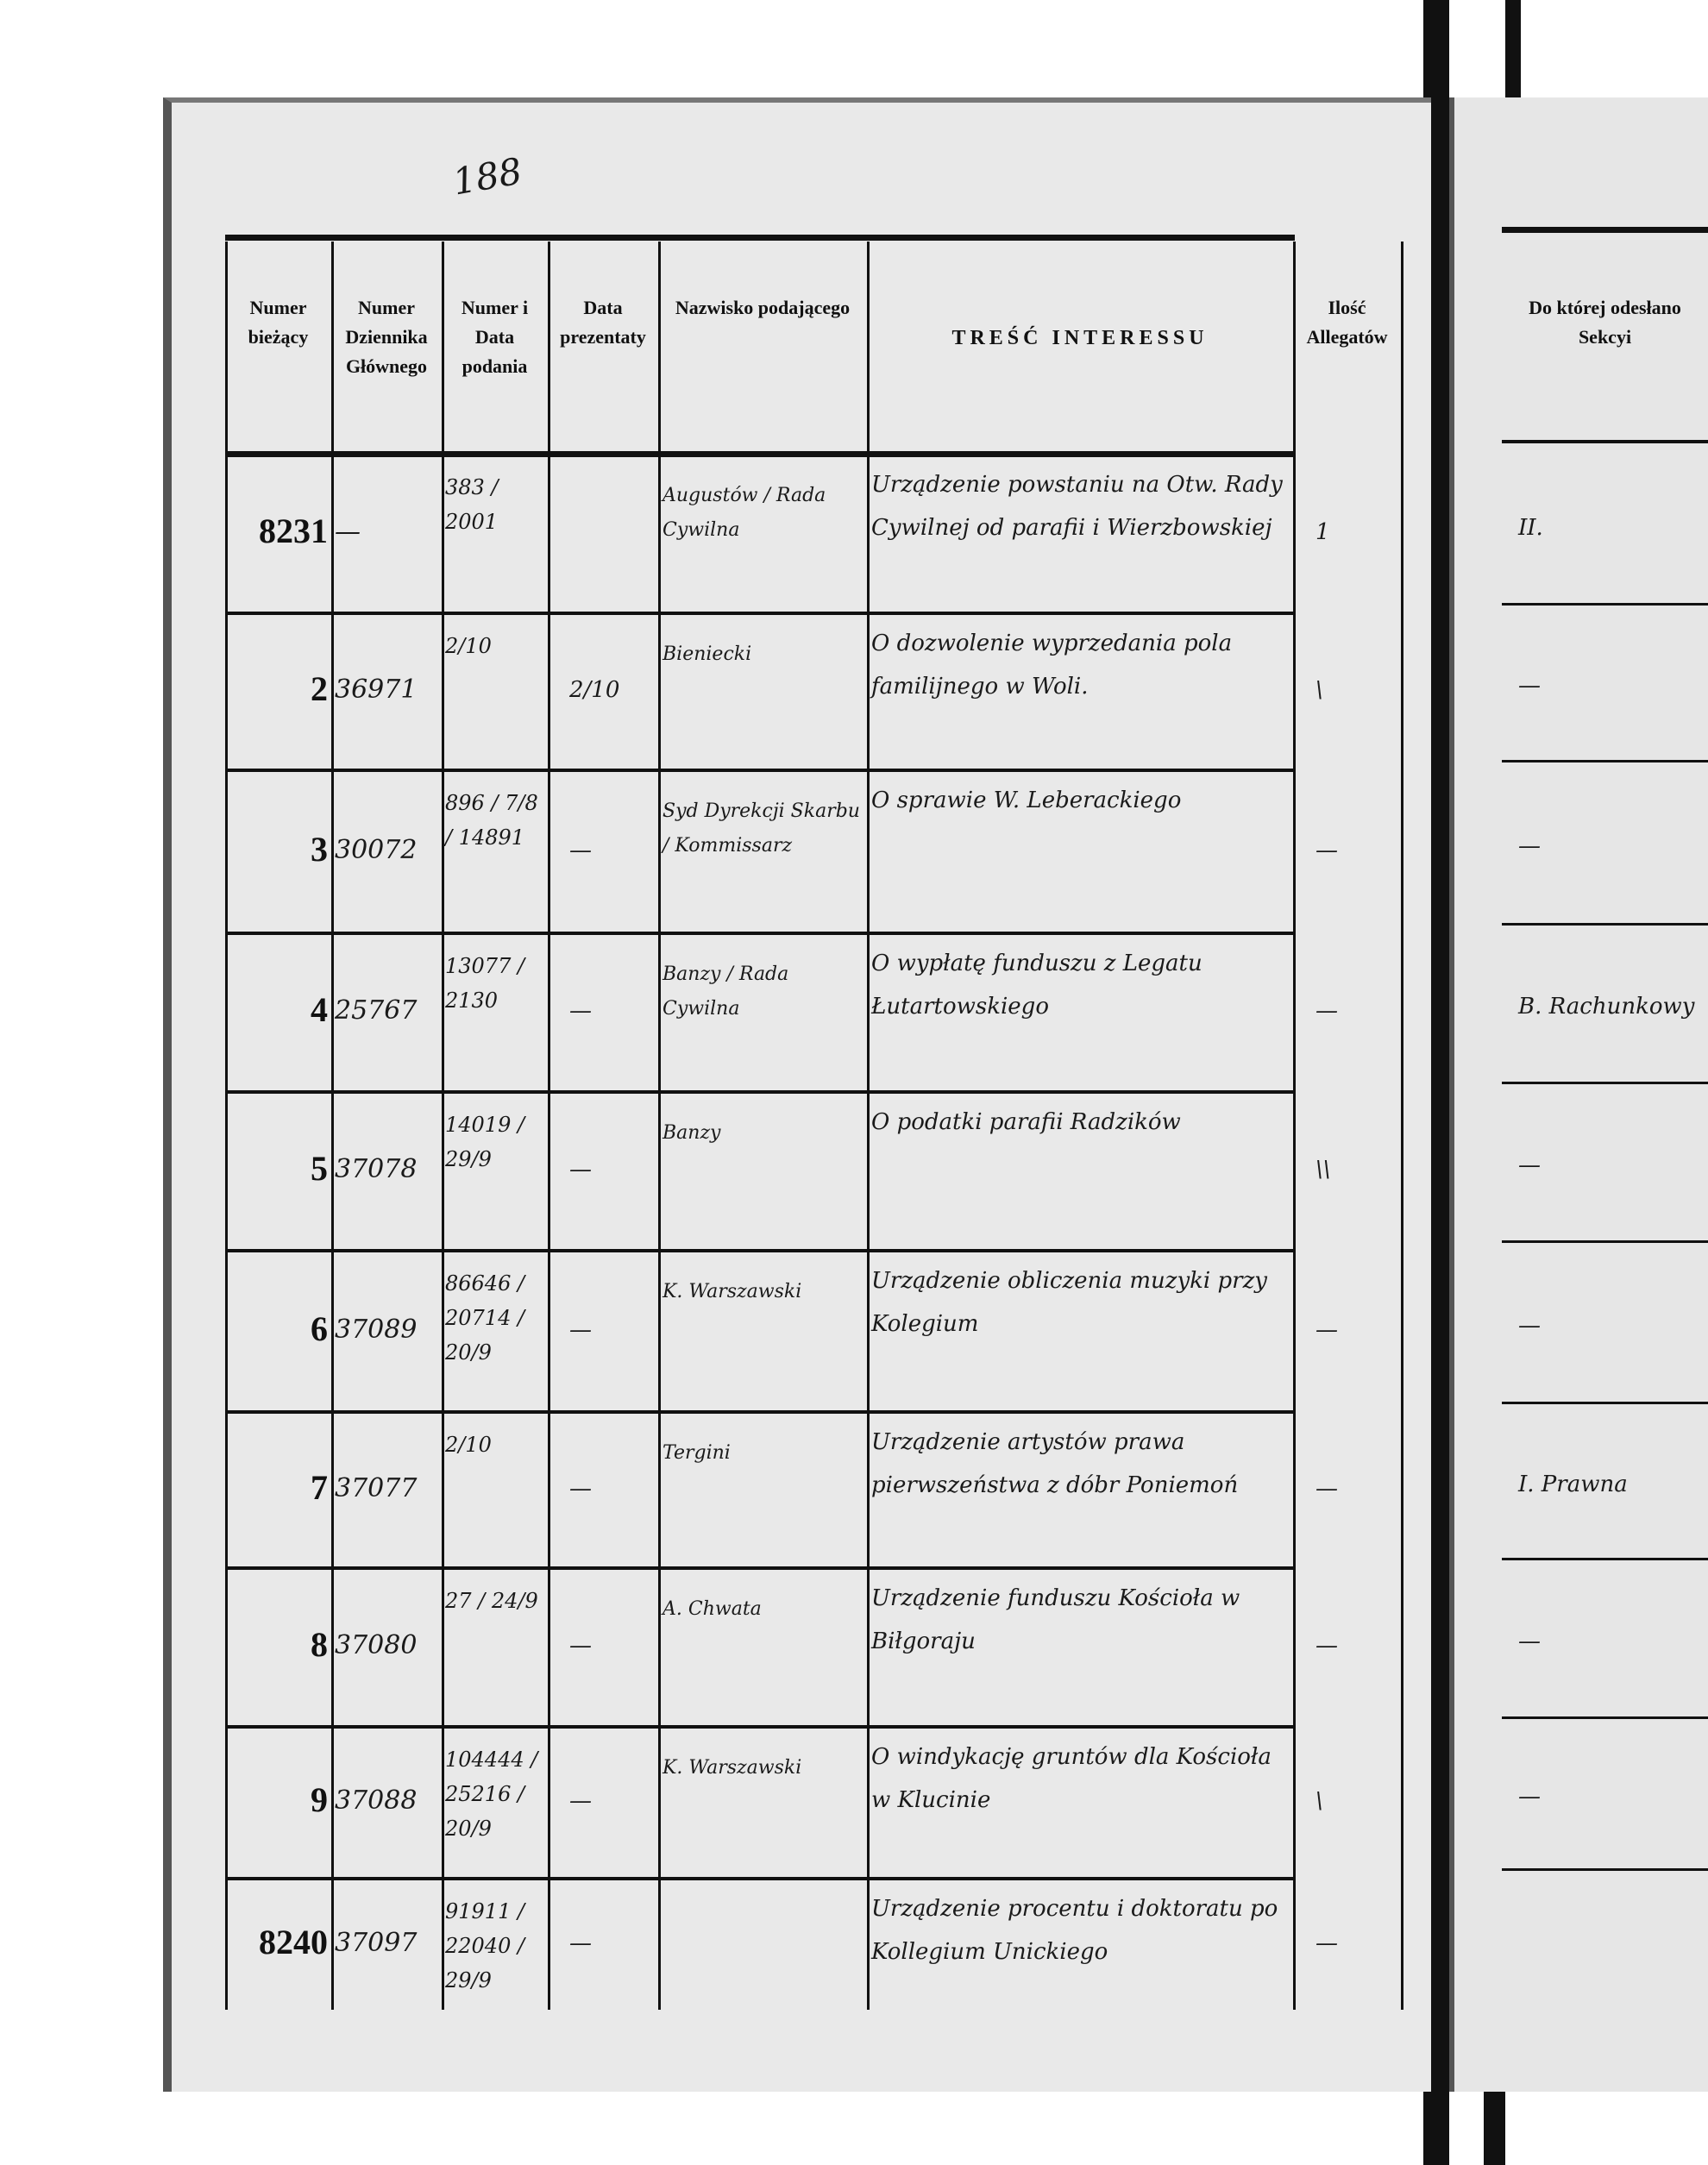 The image size is (1708, 2165). Describe the element at coordinates (491, 821) in the screenshot. I see `filing-number-date: 896 / 7/8 / 14891` at that location.